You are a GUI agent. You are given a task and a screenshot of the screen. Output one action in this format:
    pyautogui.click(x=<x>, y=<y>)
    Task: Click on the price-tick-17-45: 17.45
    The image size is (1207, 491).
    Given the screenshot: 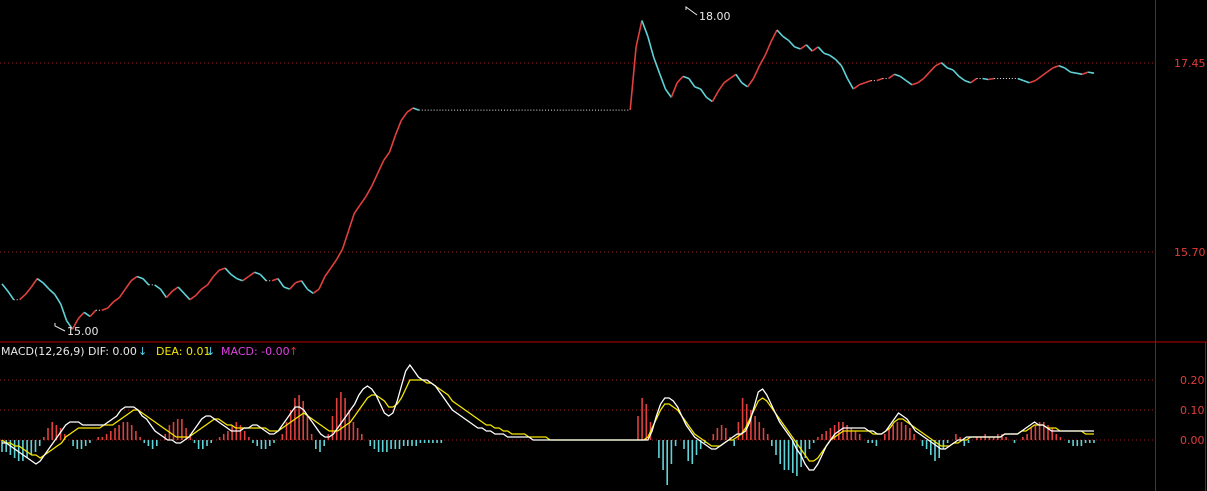 What is the action you would take?
    pyautogui.click(x=1190, y=63)
    